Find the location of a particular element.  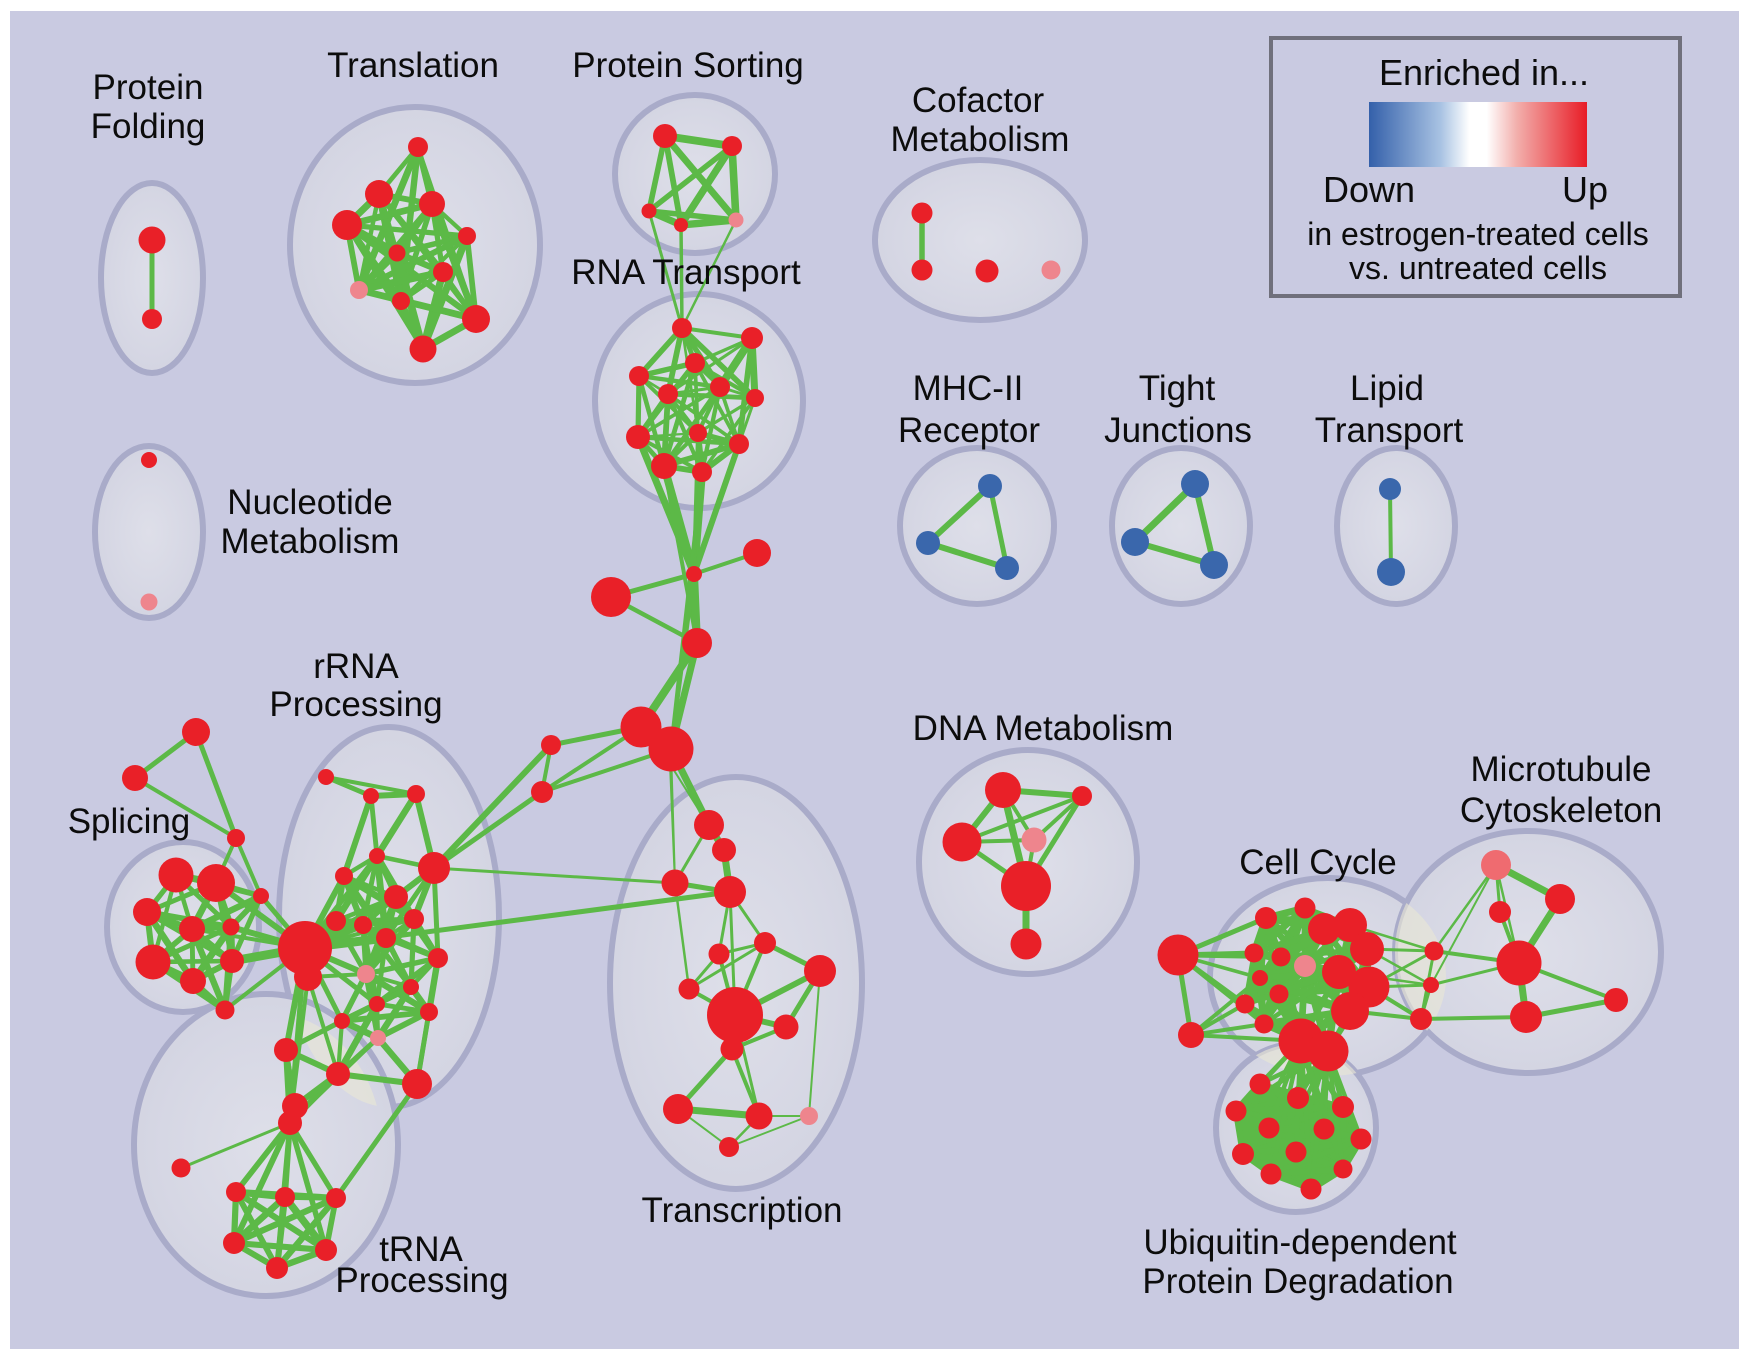

svg-text: Microtubule is located at coordinates (1561, 769).